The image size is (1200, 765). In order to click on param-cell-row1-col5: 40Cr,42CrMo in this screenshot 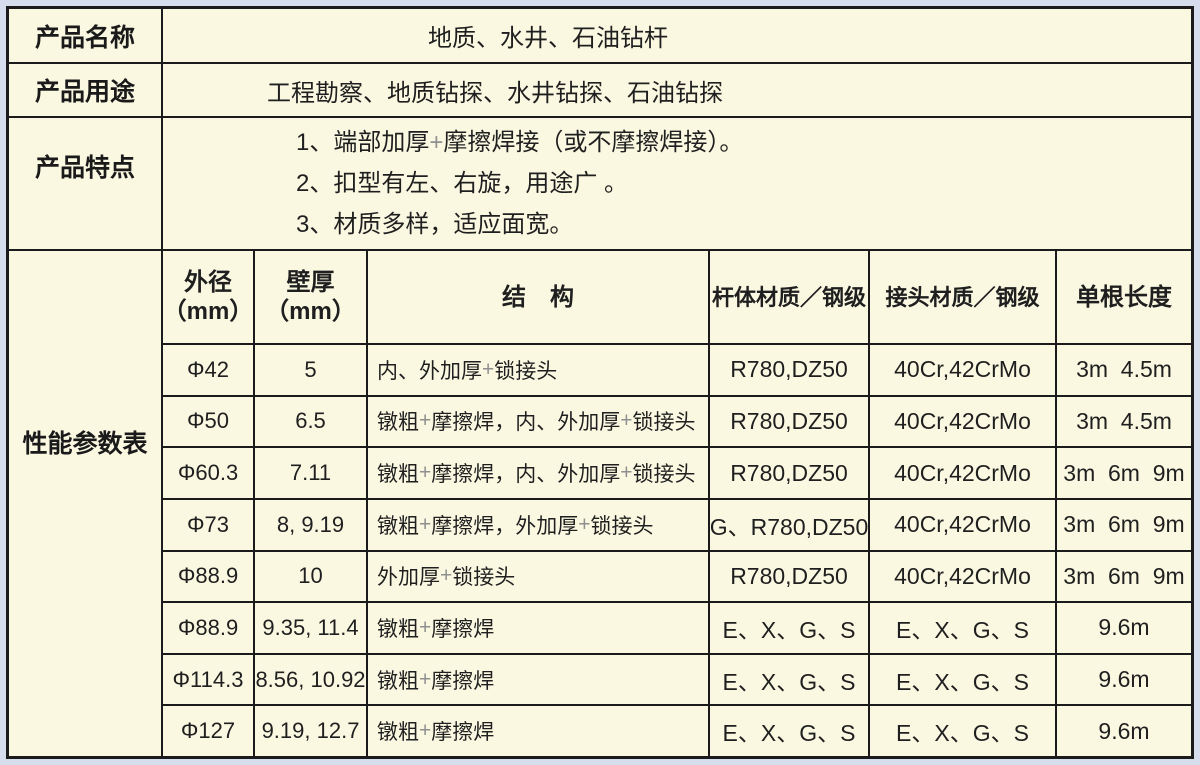, I will do `click(961, 369)`.